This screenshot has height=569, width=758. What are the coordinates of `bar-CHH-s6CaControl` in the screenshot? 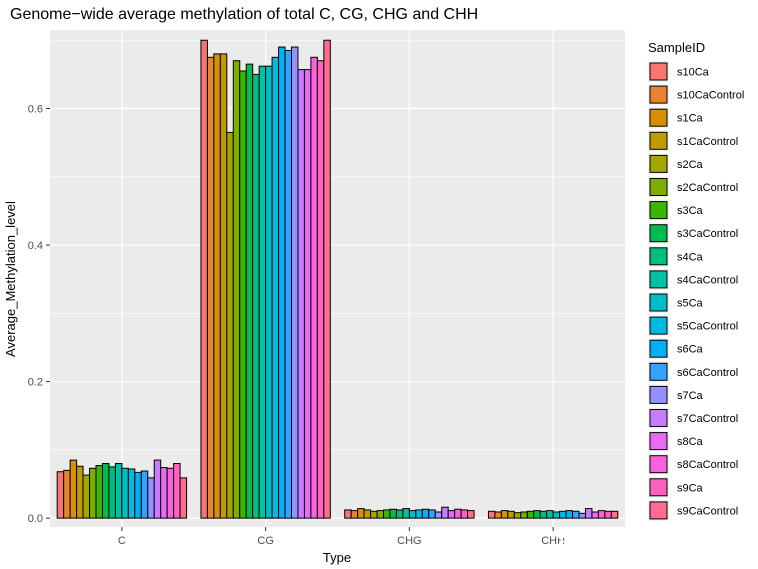 It's located at (576, 514).